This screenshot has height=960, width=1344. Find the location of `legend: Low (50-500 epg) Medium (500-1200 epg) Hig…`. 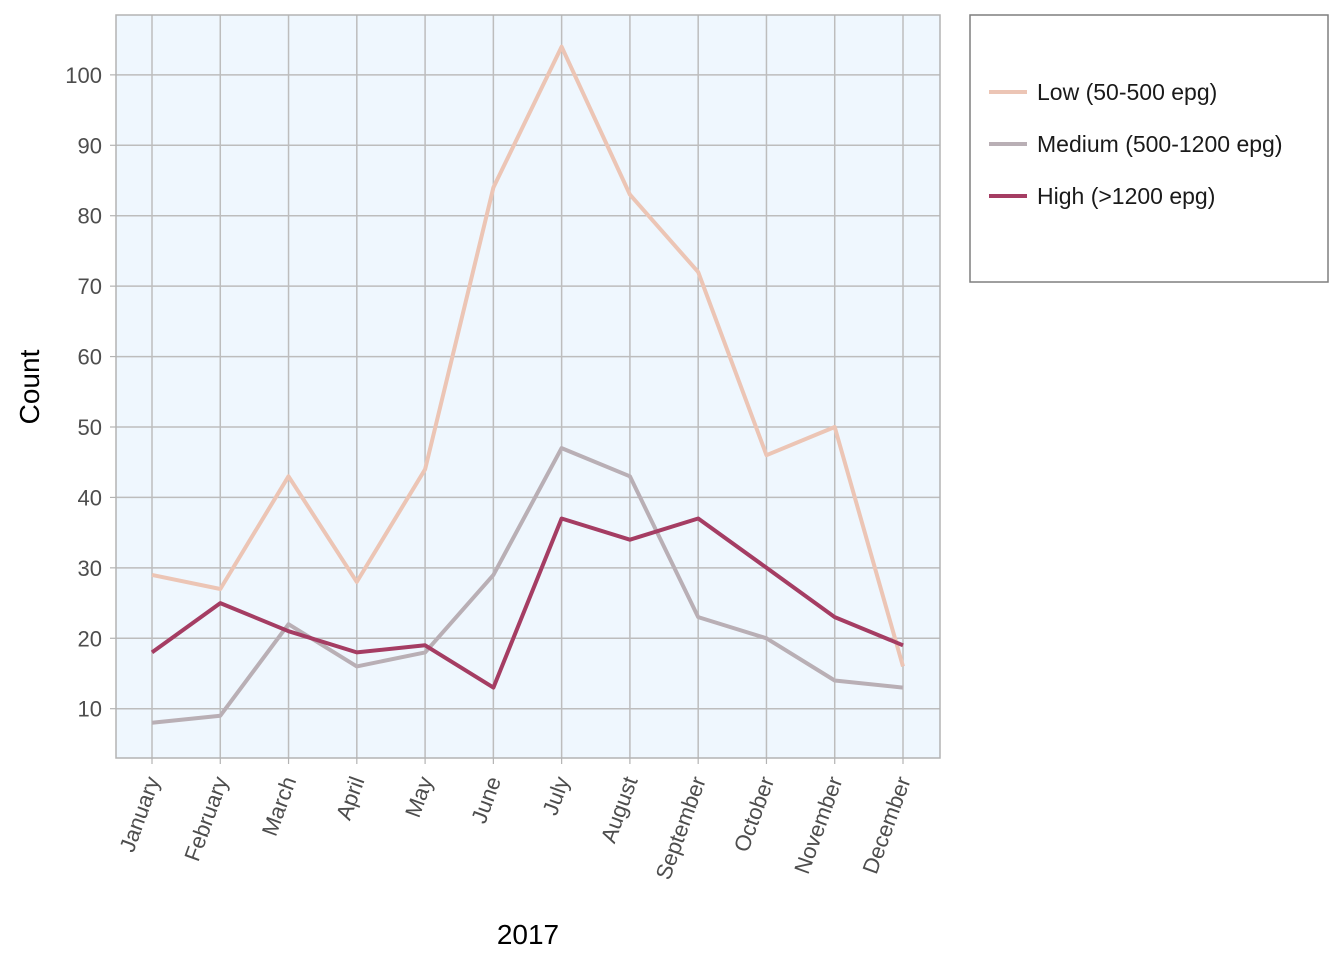

legend: Low (50-500 epg) Medium (500-1200 epg) Hig… is located at coordinates (1149, 148).